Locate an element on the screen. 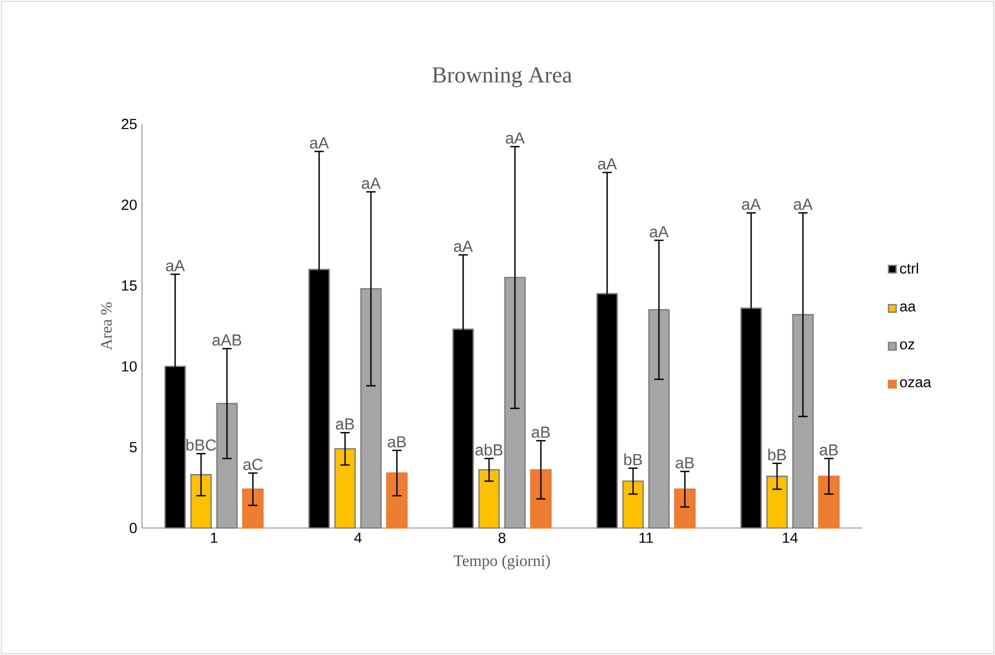 Image resolution: width=995 pixels, height=655 pixels. annotation: aC is located at coordinates (252, 464).